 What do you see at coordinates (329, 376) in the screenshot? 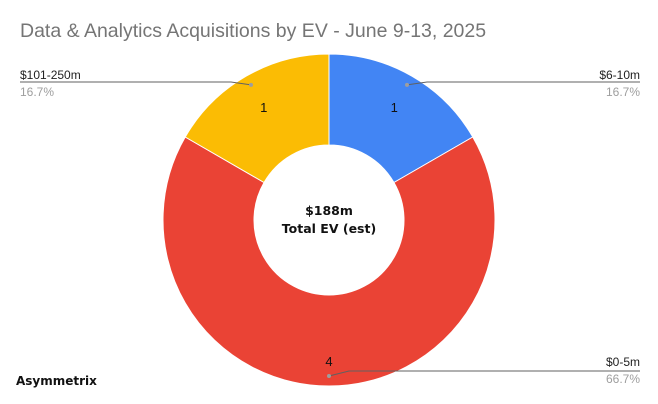
I see `callout-dot-0-5m` at bounding box center [329, 376].